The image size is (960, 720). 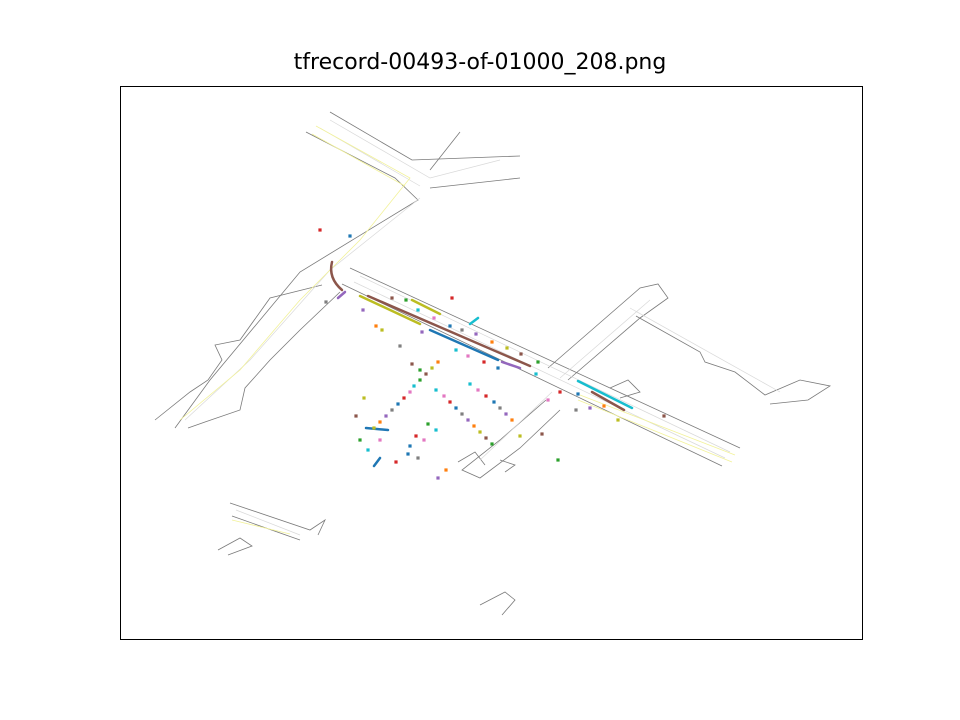 I want to click on agent-markers, so click(x=492, y=354).